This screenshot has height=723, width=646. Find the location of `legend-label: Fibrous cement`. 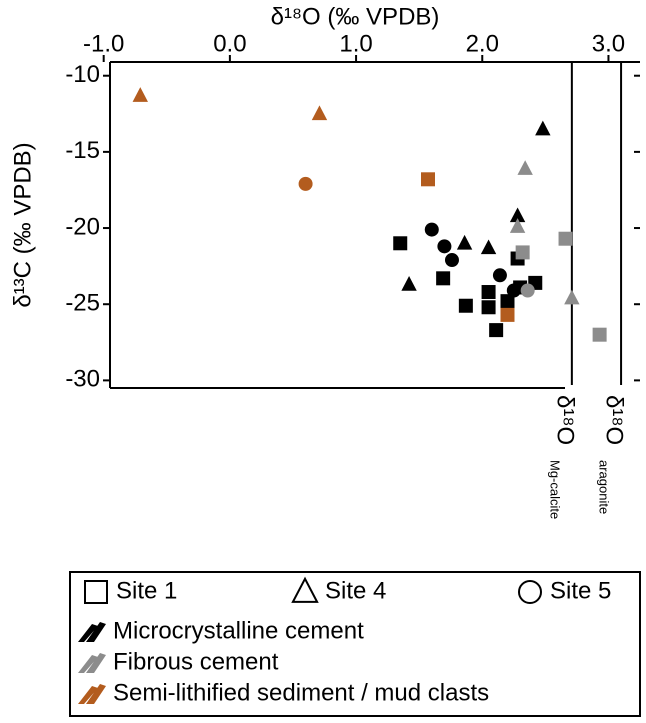

legend-label: Fibrous cement is located at coordinates (196, 661).